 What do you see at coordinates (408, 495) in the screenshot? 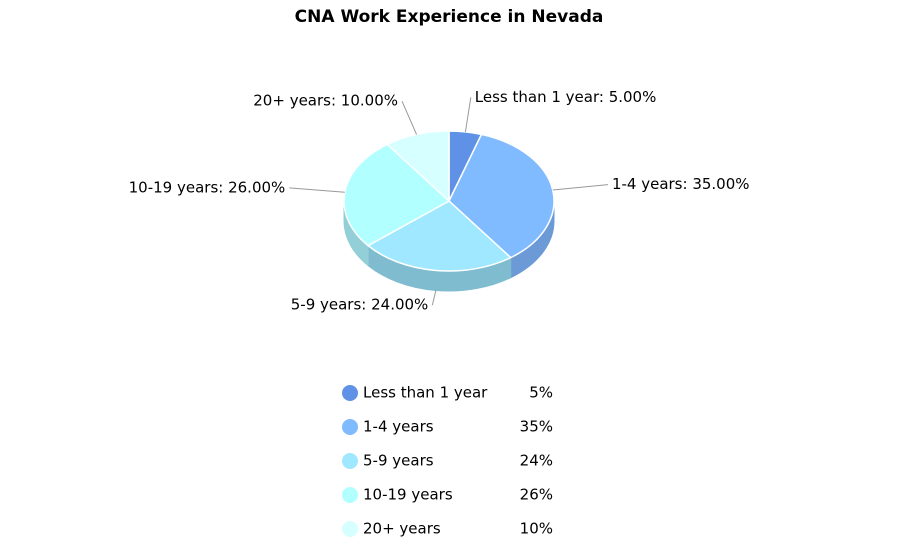
I see `legend-label: 10-19 years` at bounding box center [408, 495].